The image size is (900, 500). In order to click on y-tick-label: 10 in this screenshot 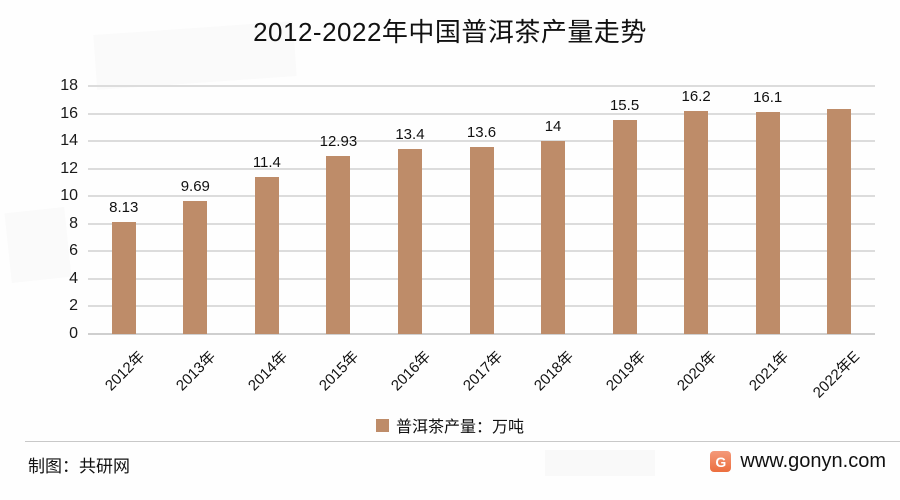, I will do `click(69, 196)`.